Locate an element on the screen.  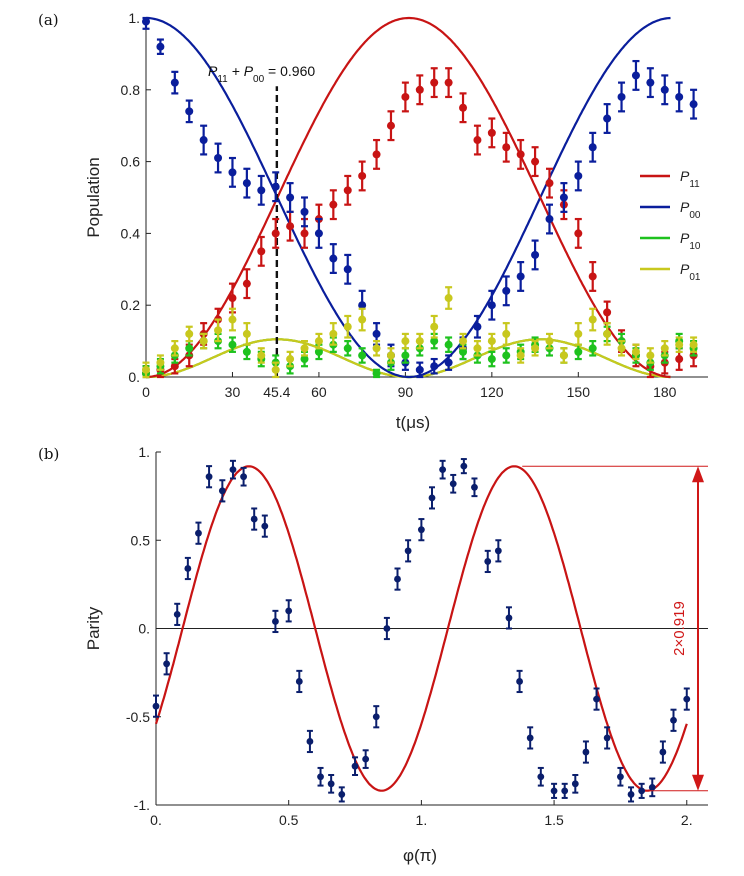
x-tick-label-a: 120 is located at coordinates (492, 392).